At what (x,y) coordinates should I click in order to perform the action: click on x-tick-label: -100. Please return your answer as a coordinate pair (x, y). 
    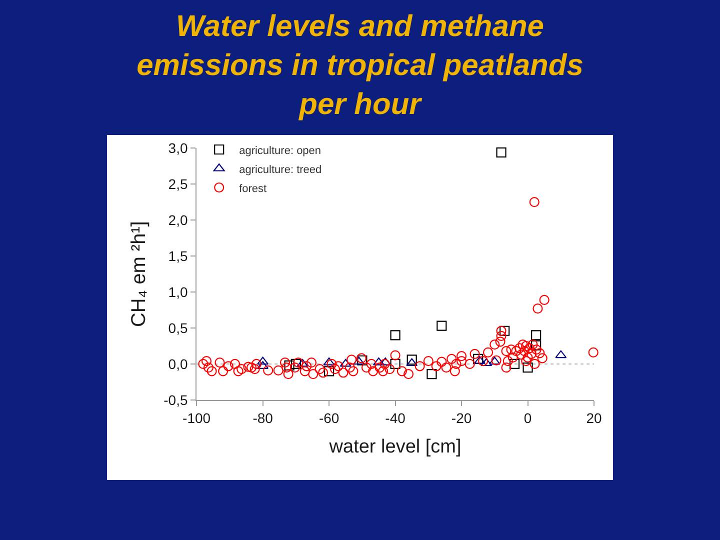
    Looking at the image, I should click on (196, 418).